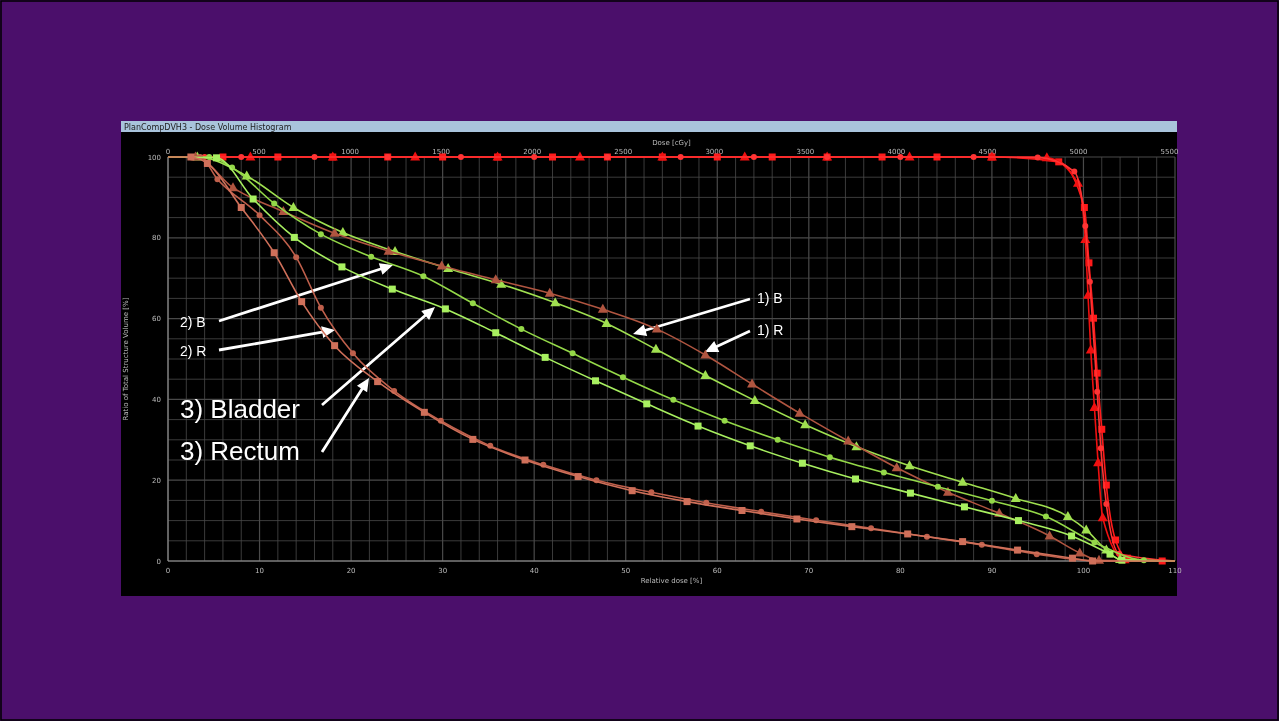 This screenshot has height=721, width=1279. Describe the element at coordinates (208, 127) in the screenshot. I see `chart-title: PlanCompDVH3 - Dose Volume Histogram` at that location.